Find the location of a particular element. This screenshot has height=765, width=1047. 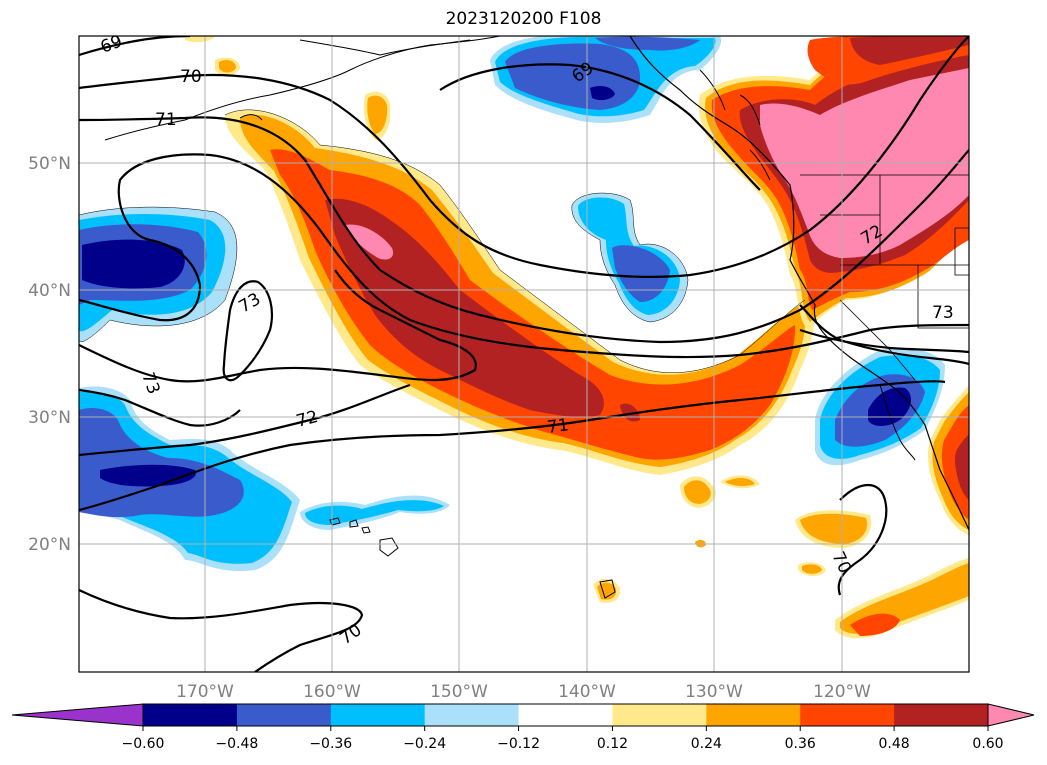

contour-label: 73 is located at coordinates (943, 313).